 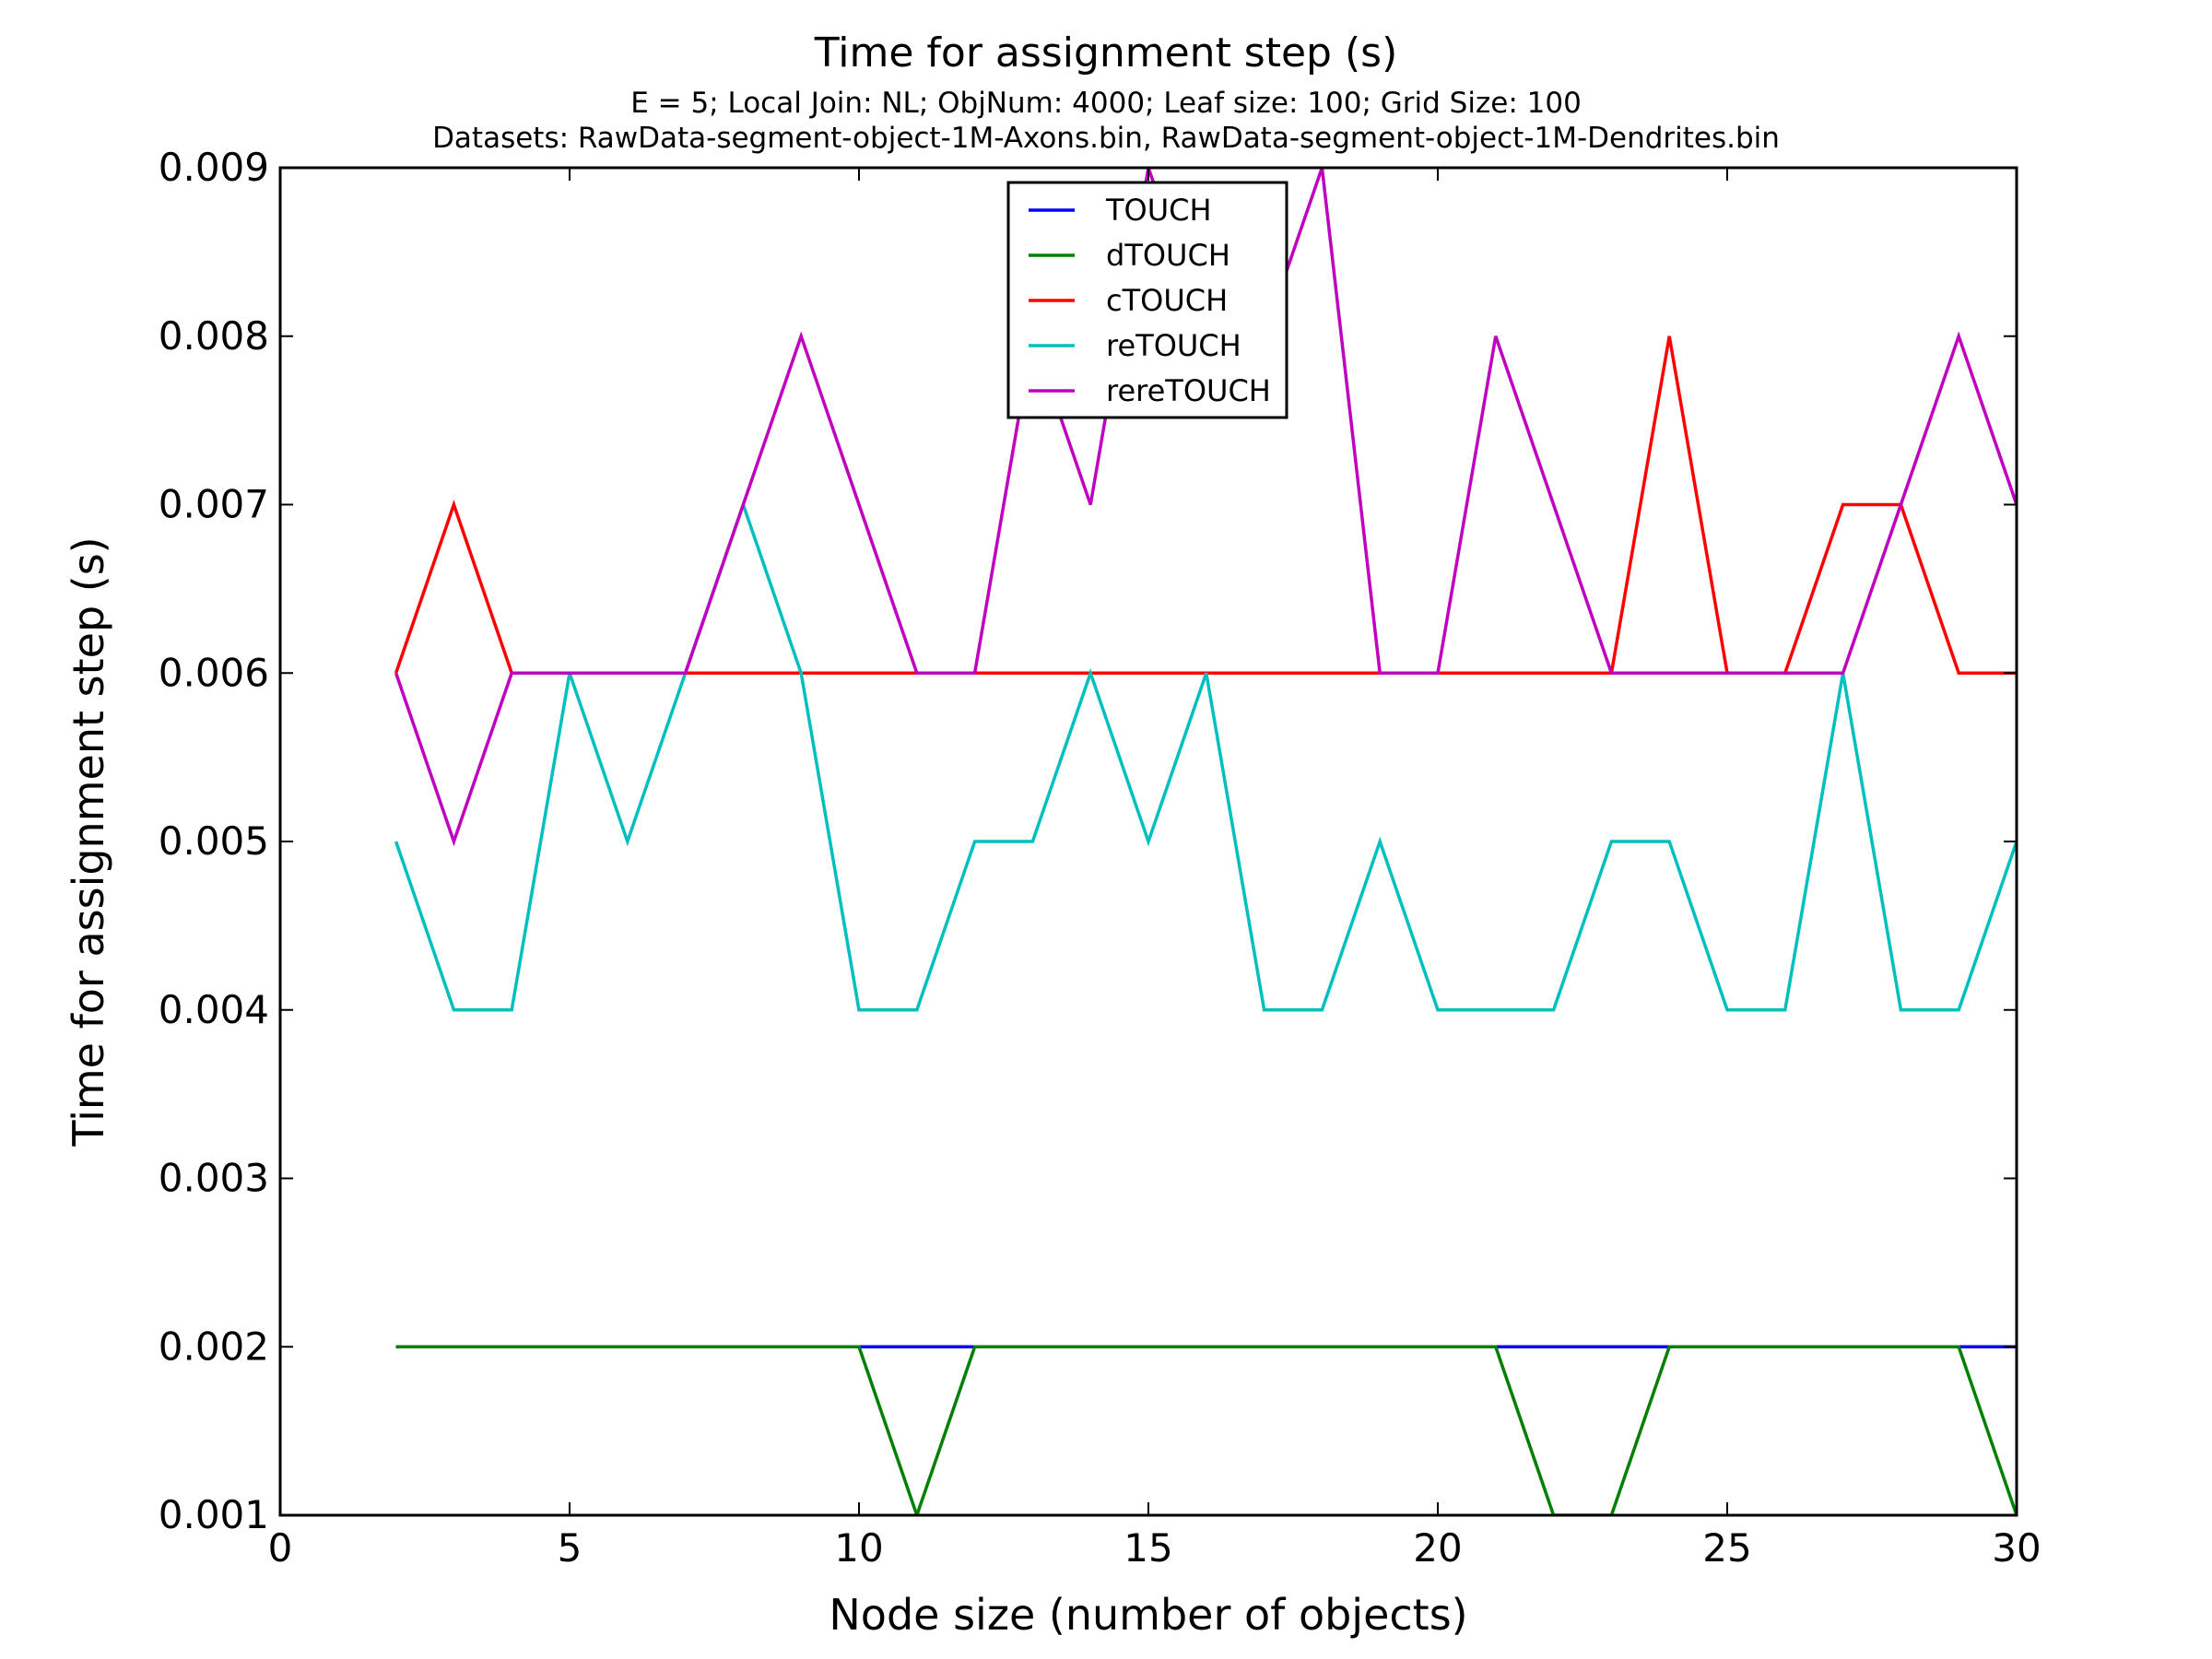 I want to click on y-tick-label: 0.007, so click(x=214, y=504).